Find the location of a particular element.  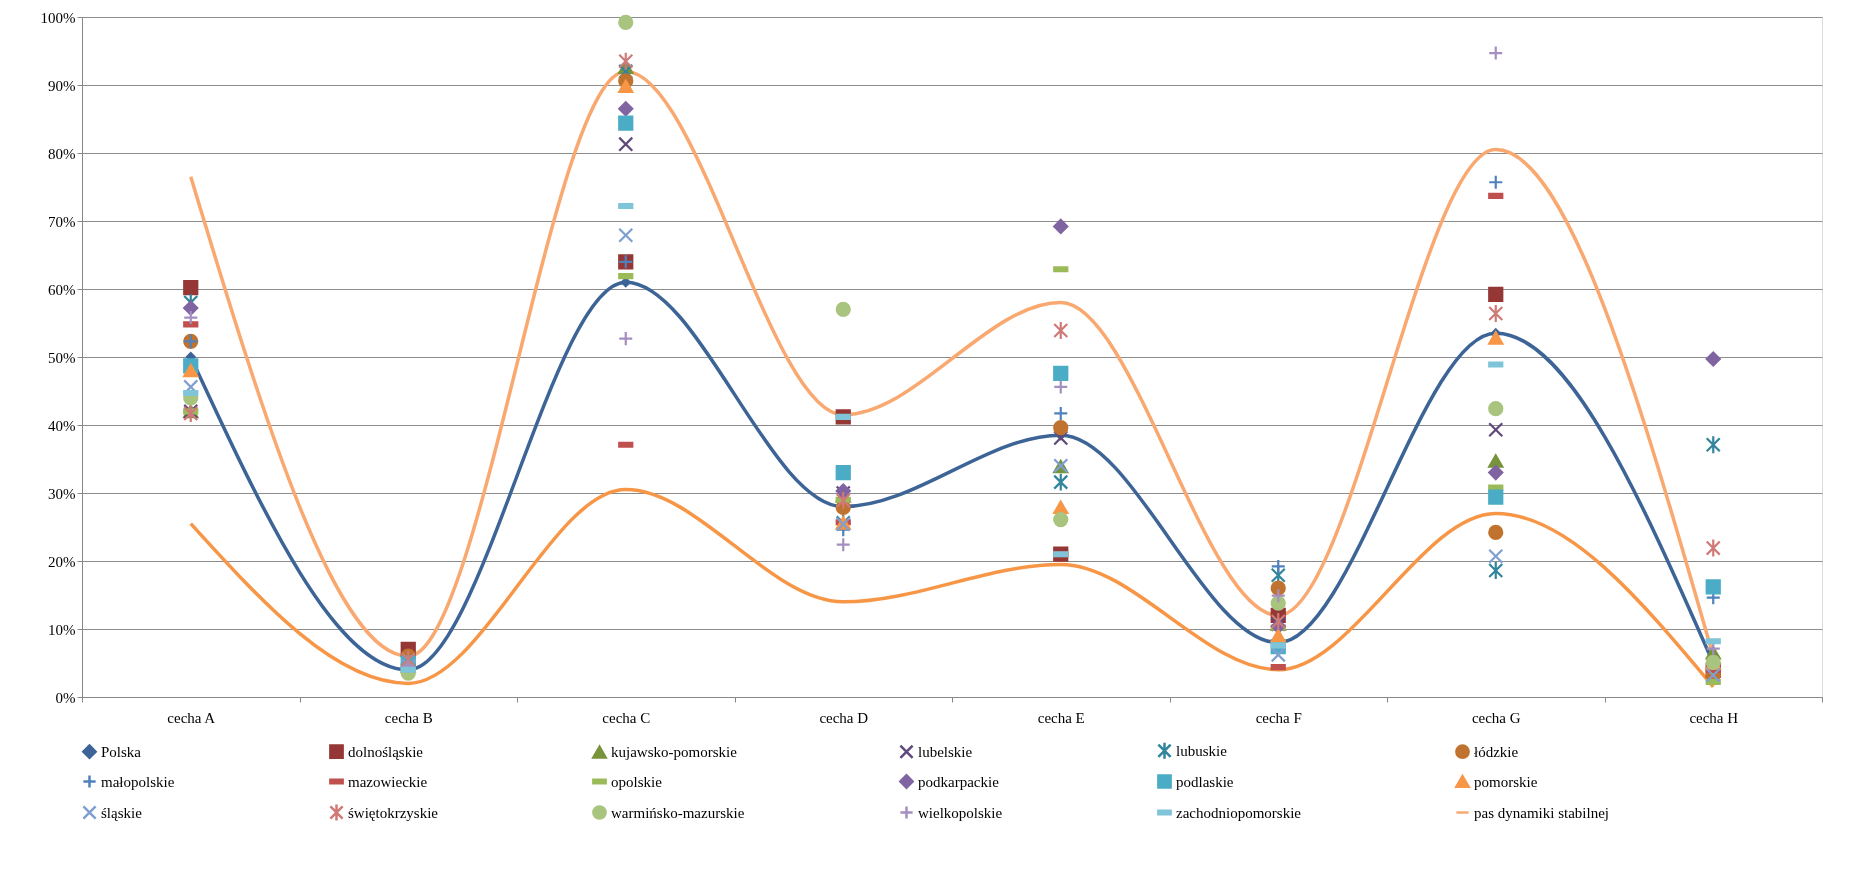

x-tick-label: cecha D is located at coordinates (844, 717).